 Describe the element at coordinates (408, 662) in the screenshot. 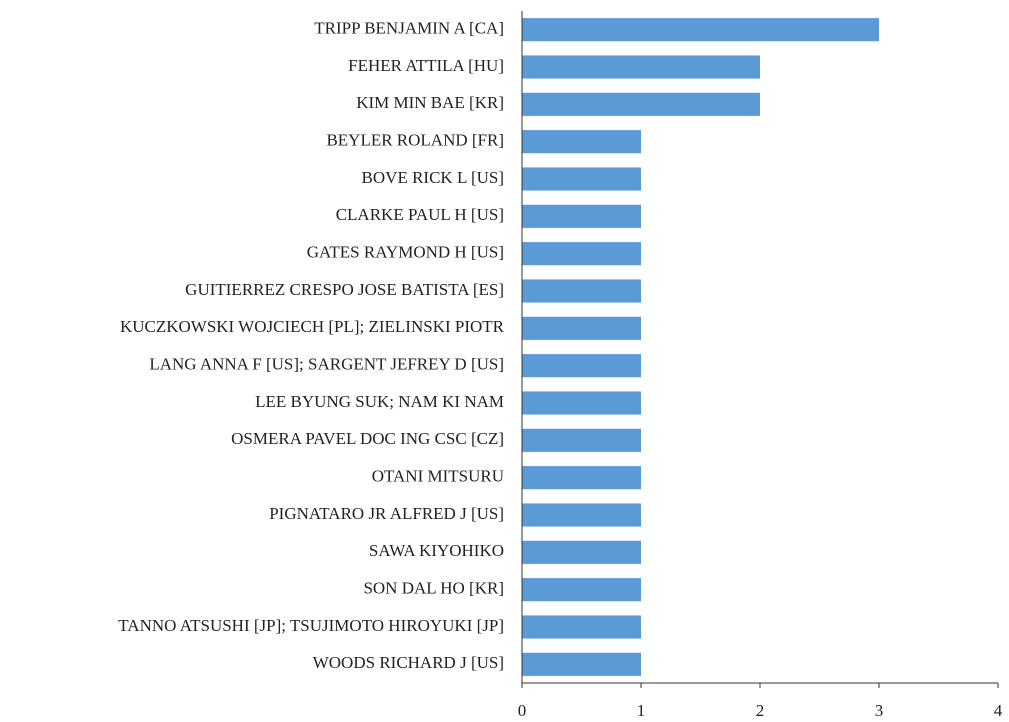

I see `y-tick-label: WOODS RICHARD J [US]` at that location.